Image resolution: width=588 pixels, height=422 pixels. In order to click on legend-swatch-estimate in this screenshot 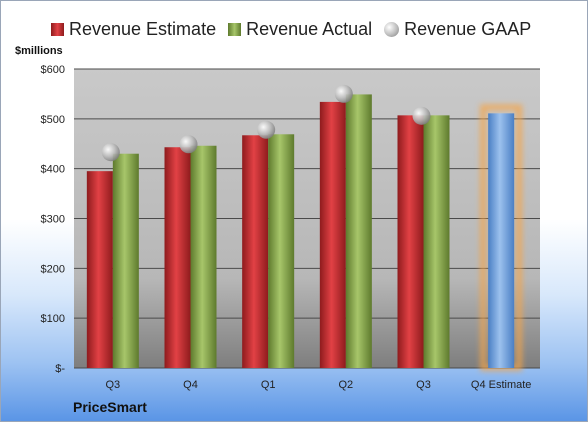, I will do `click(57, 29)`.